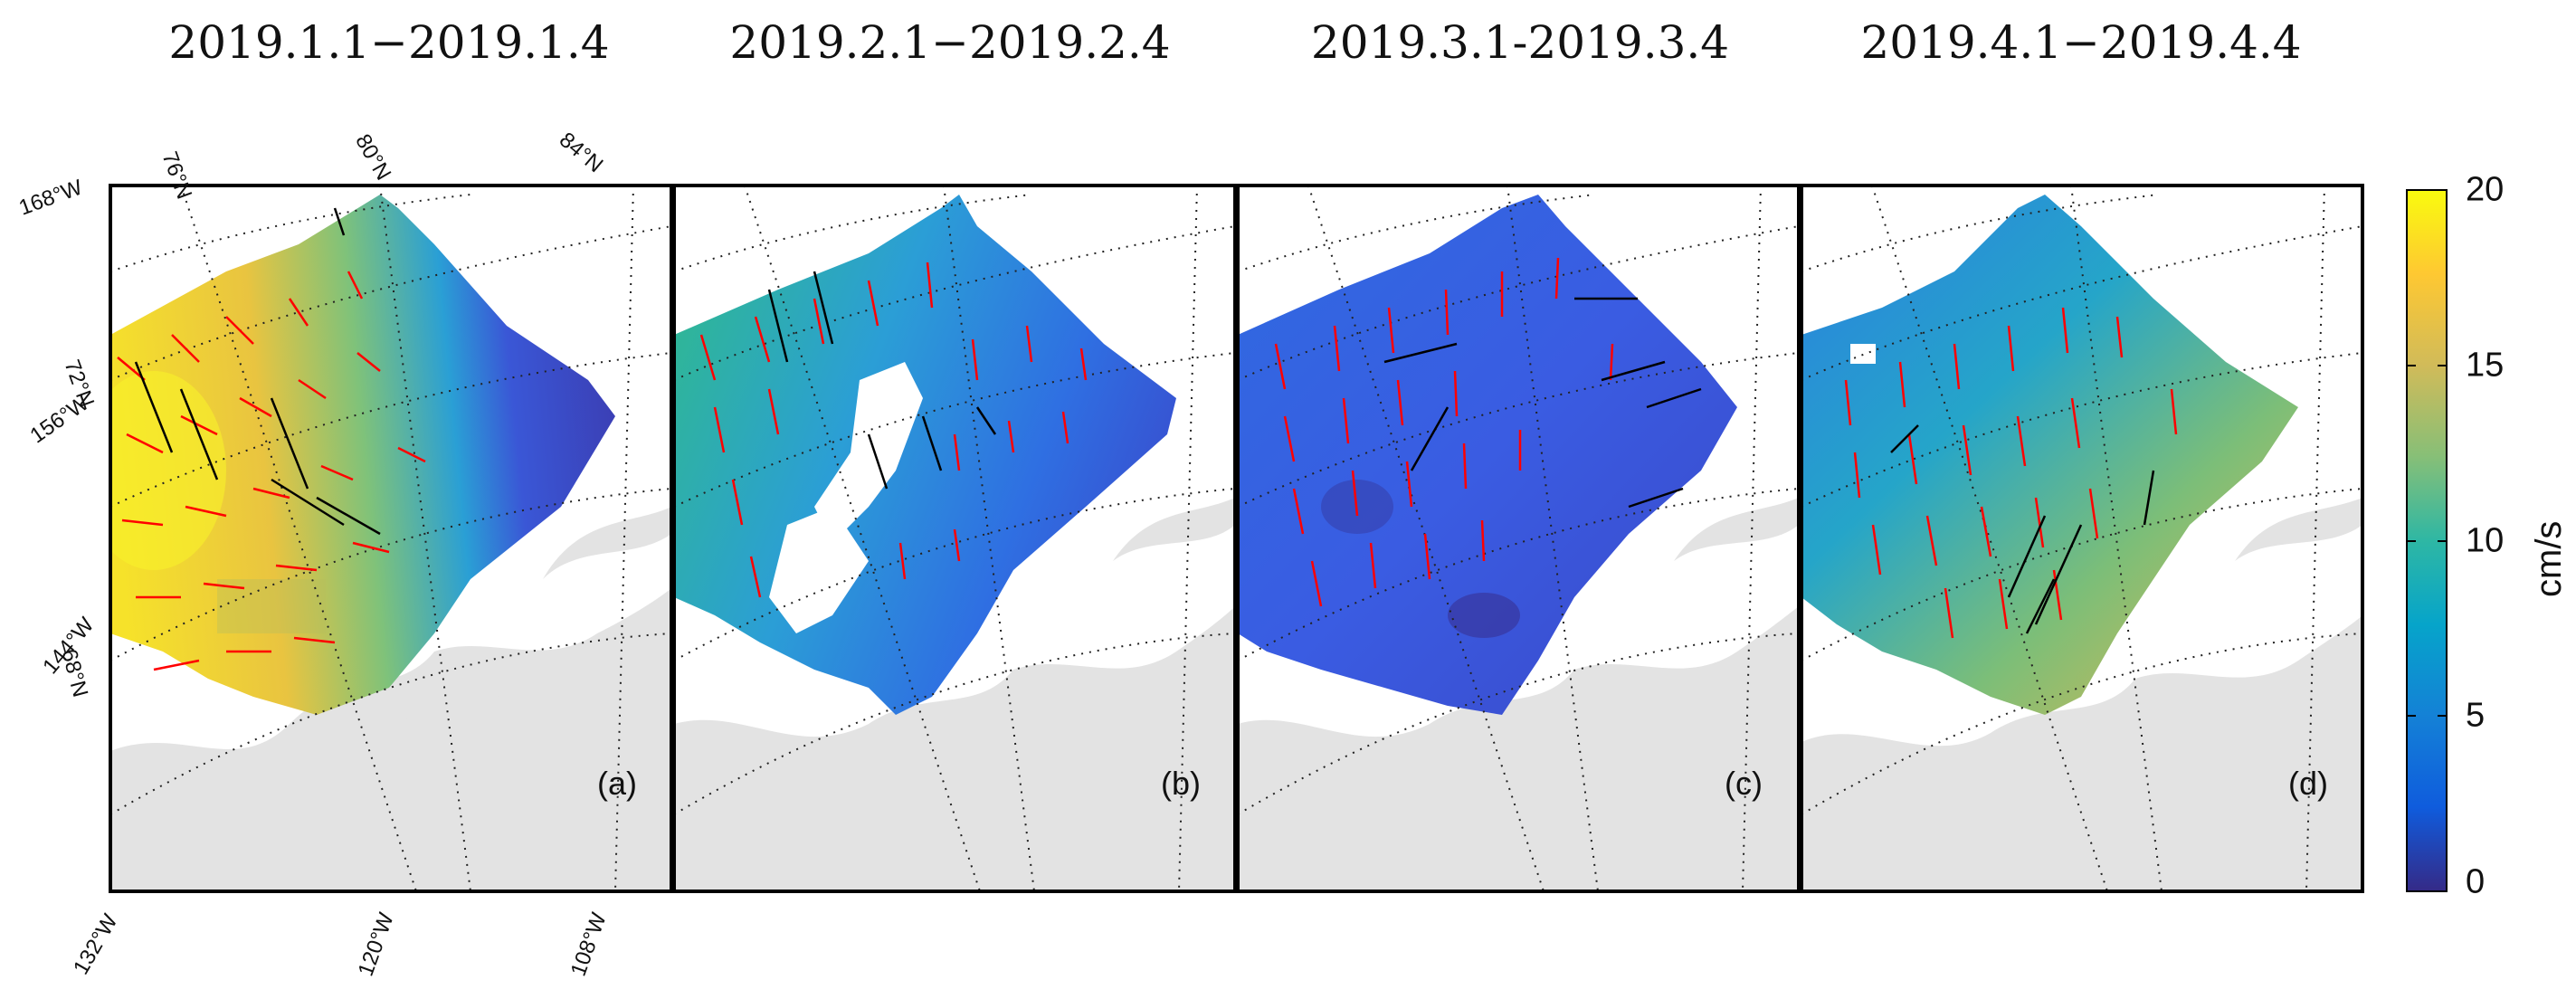  What do you see at coordinates (2486, 540) in the screenshot?
I see `colorbar-tick-10: 10` at bounding box center [2486, 540].